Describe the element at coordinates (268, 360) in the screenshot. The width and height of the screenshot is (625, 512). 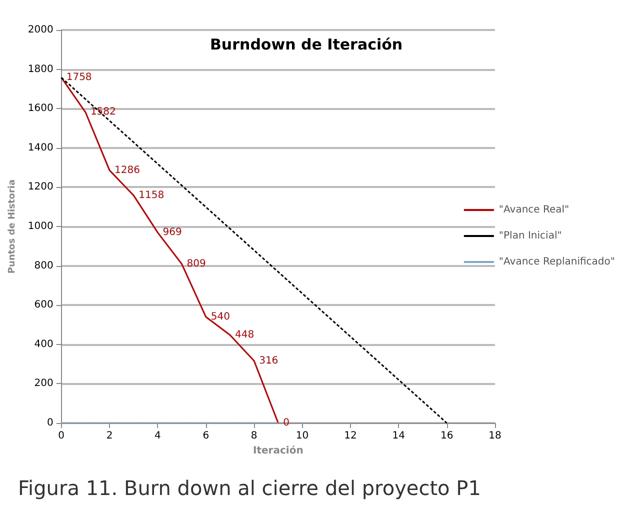
I see `data-label: 316` at that location.